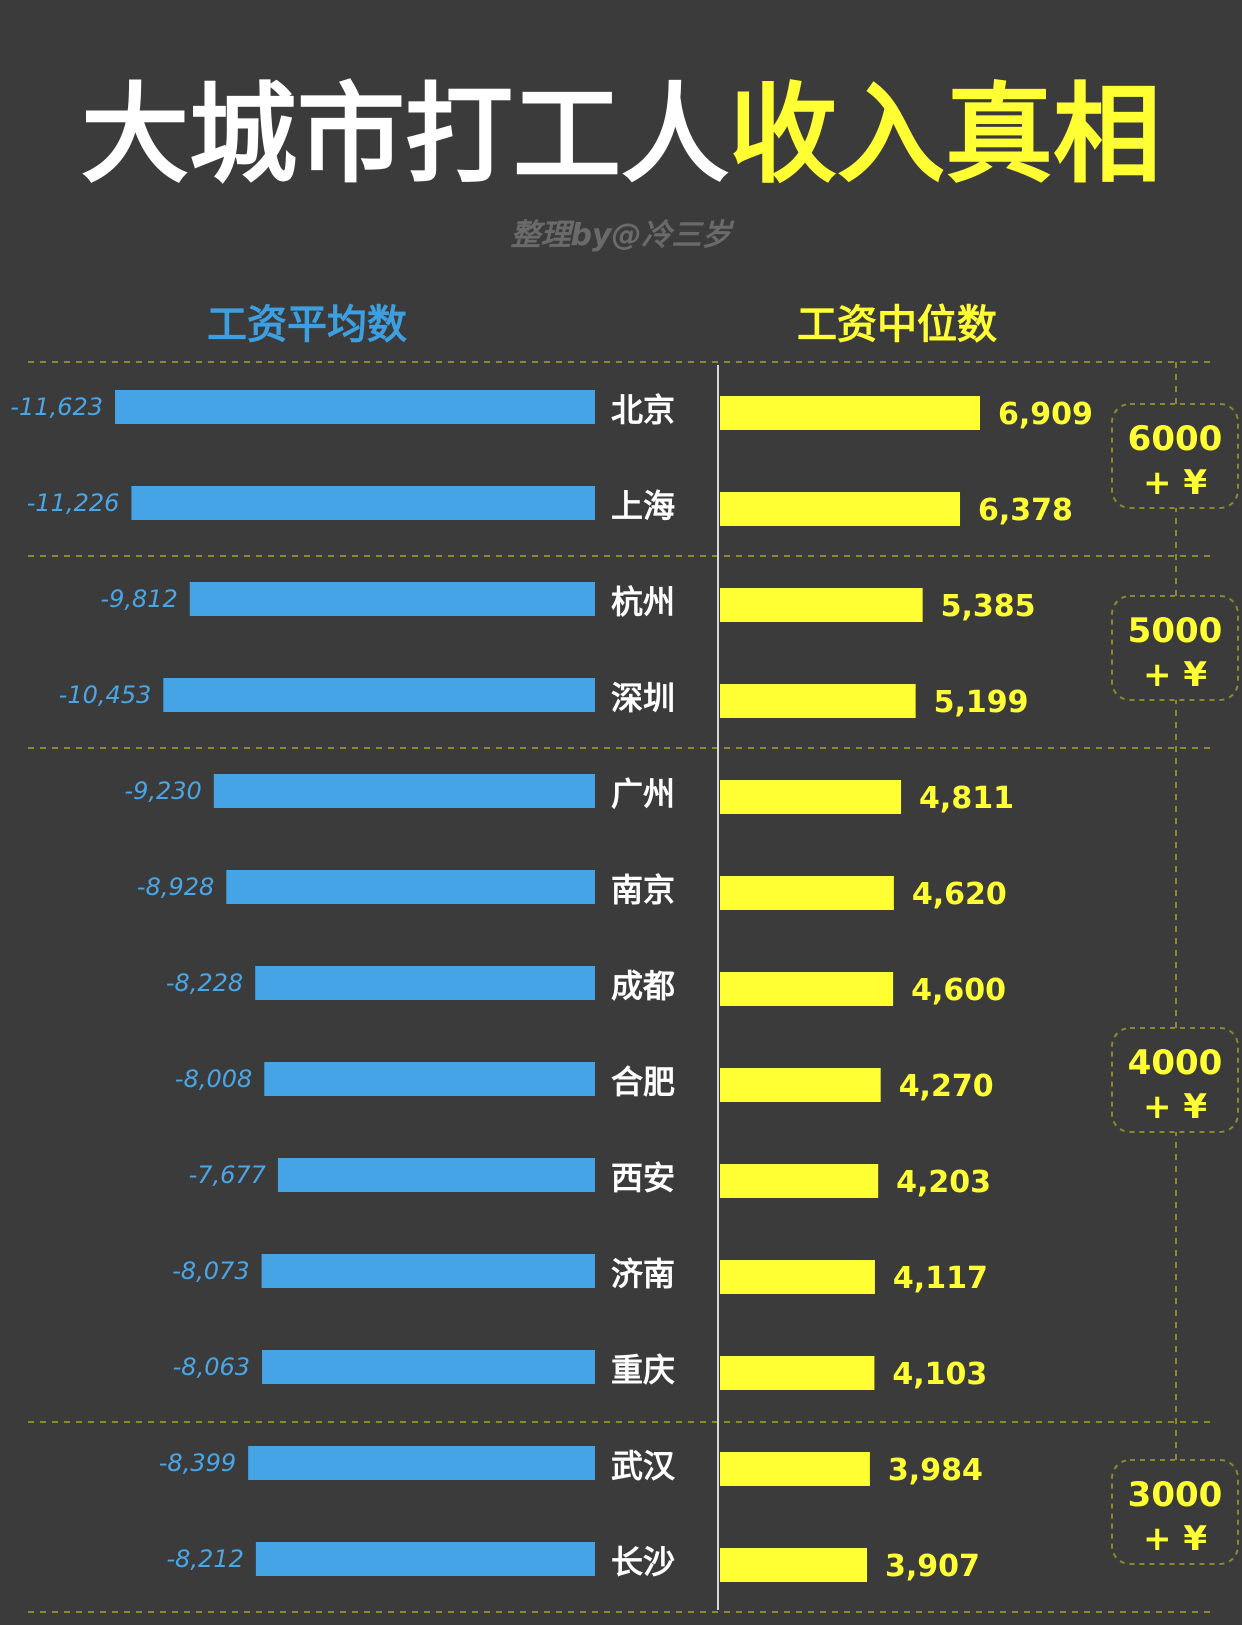 Image resolution: width=1242 pixels, height=1625 pixels. Describe the element at coordinates (204, 1559) in the screenshot. I see `average-value-label: -8,212` at that location.